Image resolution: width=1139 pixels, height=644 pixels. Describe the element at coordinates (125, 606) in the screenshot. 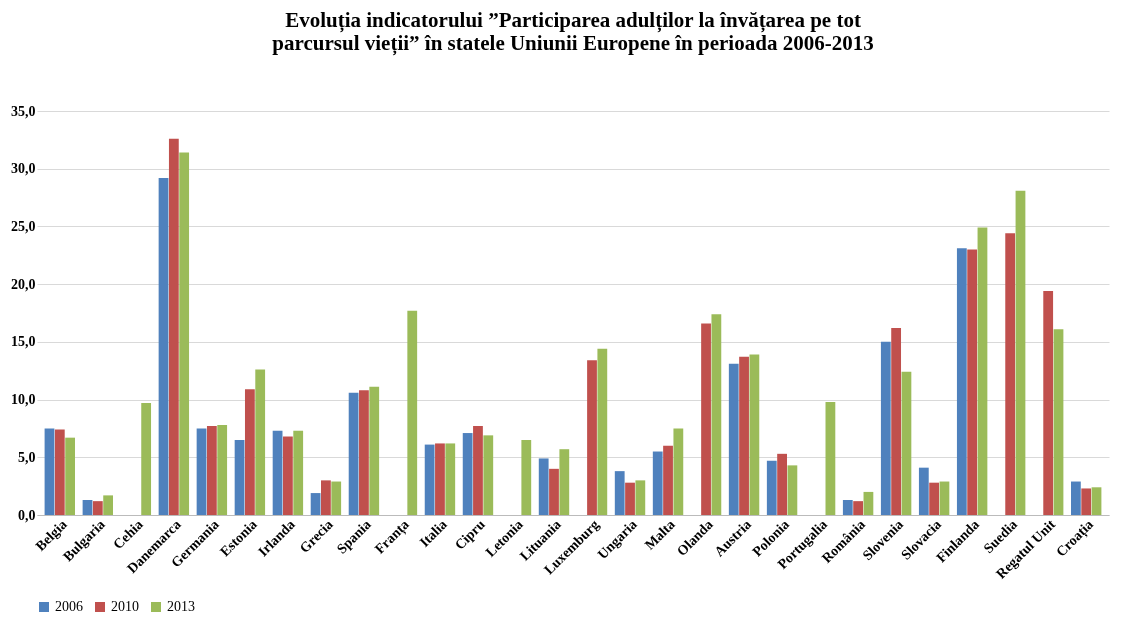

I see `legend-label: 2010` at that location.